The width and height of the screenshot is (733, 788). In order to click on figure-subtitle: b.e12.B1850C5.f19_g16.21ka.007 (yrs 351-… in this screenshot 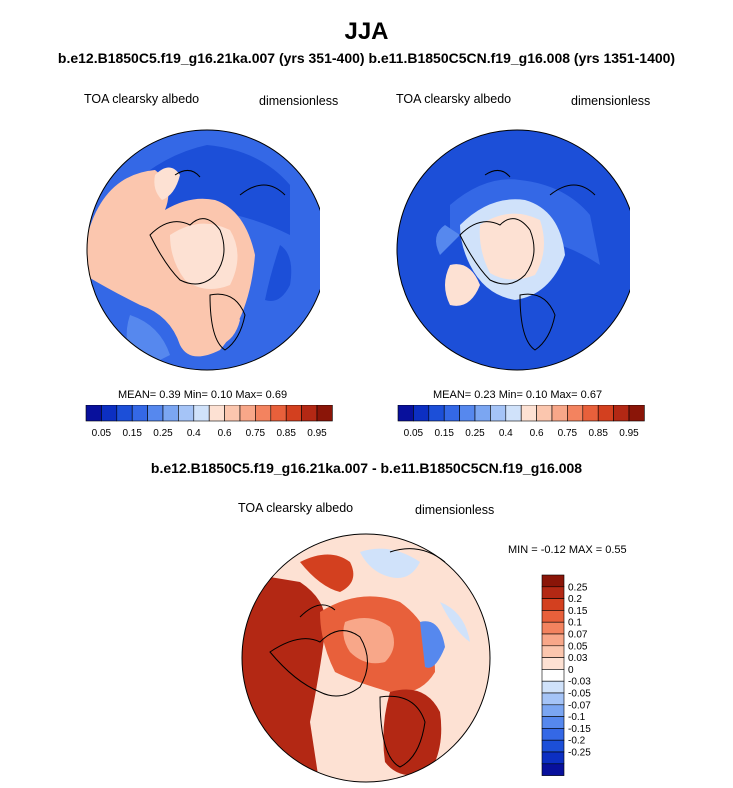, I will do `click(366, 58)`.